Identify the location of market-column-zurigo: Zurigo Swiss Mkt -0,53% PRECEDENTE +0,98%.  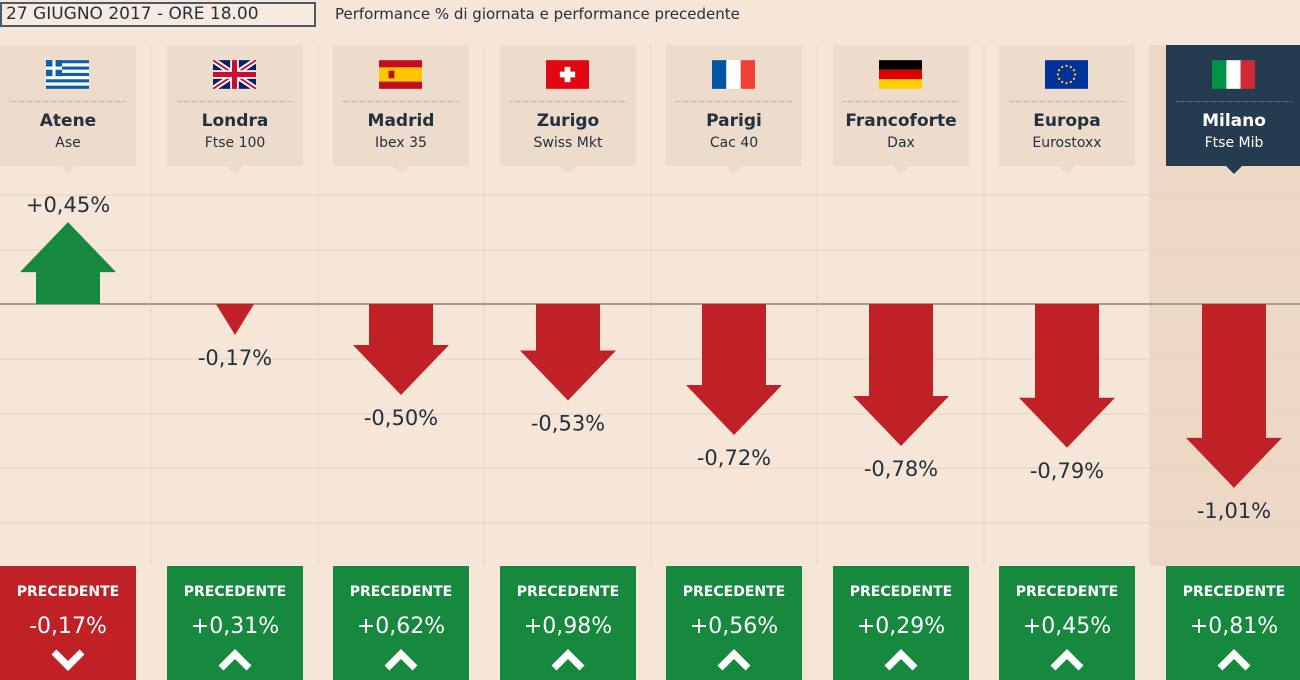
(568, 340).